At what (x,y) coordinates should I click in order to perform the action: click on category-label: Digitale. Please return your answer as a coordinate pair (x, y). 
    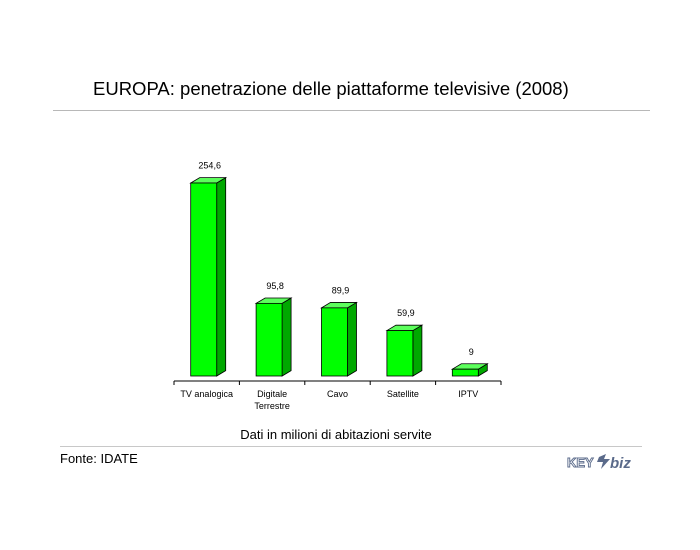
    Looking at the image, I should click on (272, 394).